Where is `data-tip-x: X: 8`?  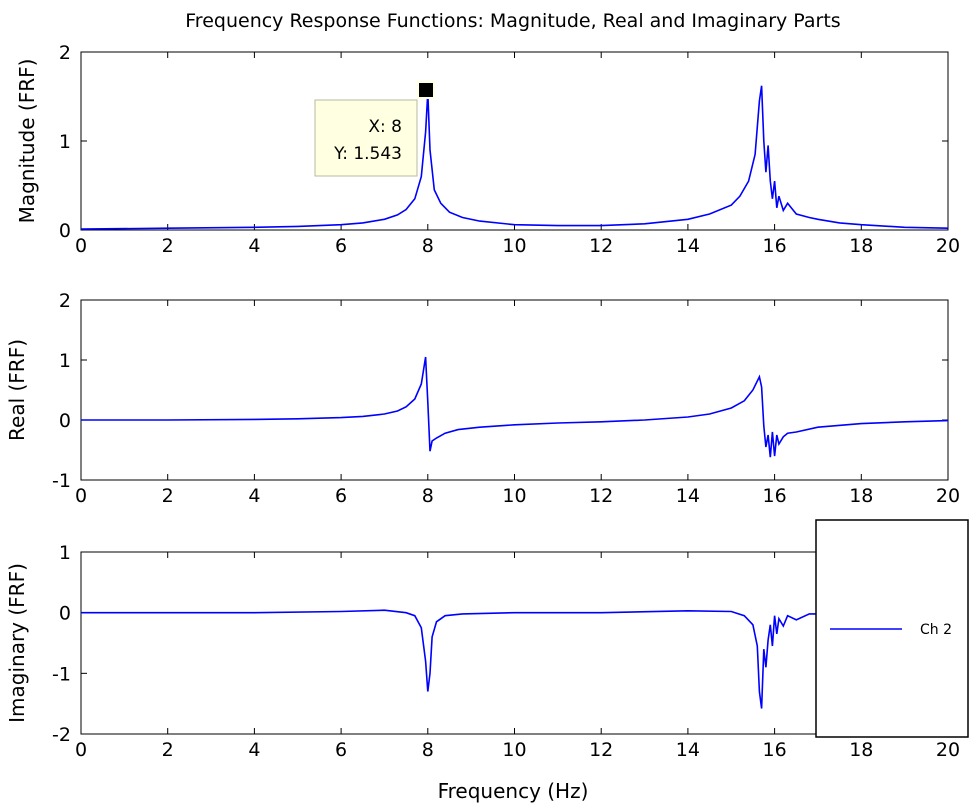 data-tip-x: X: 8 is located at coordinates (385, 127).